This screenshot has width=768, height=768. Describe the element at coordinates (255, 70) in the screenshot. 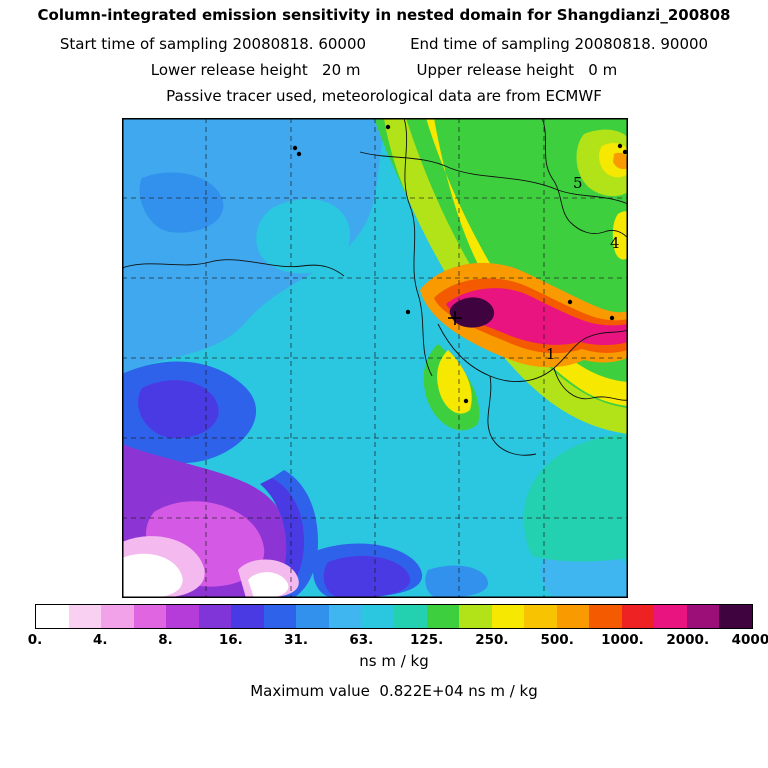

I see `lower-height-text: Lower release height 20 m` at that location.